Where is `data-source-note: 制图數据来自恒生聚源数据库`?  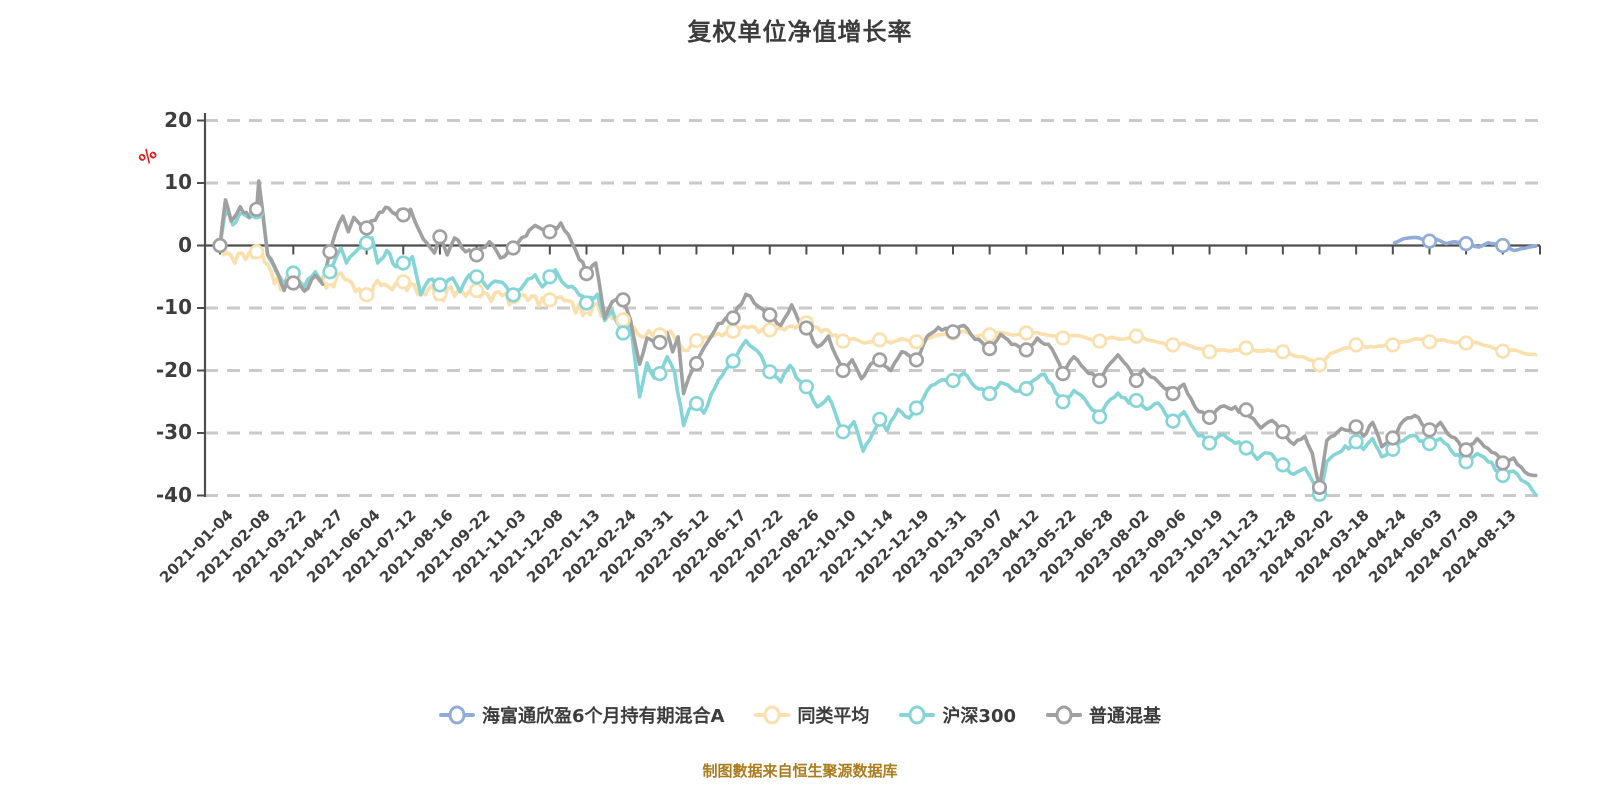
data-source-note: 制图數据来自恒生聚源数据库 is located at coordinates (800, 771).